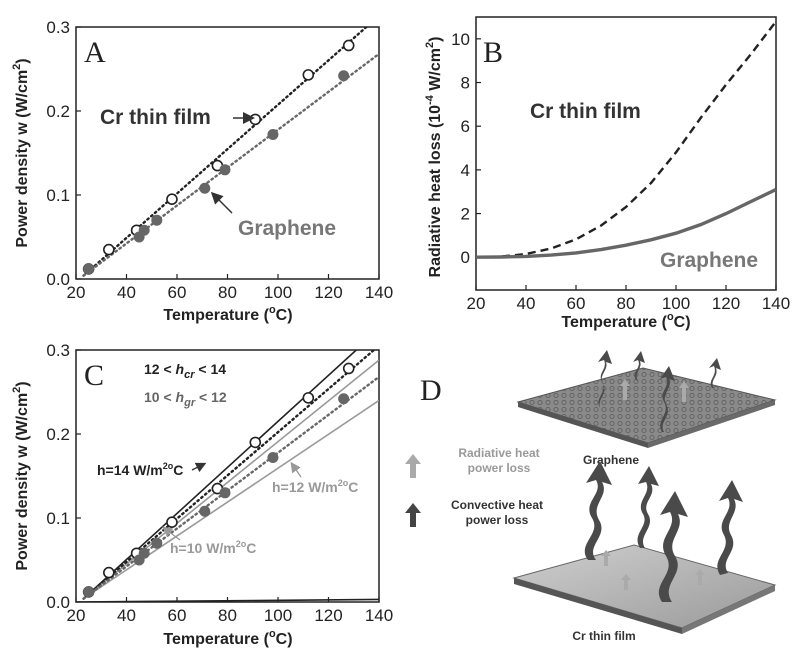 This screenshot has width=799, height=663. I want to click on panel-c-xtick-label: 120, so click(328, 615).